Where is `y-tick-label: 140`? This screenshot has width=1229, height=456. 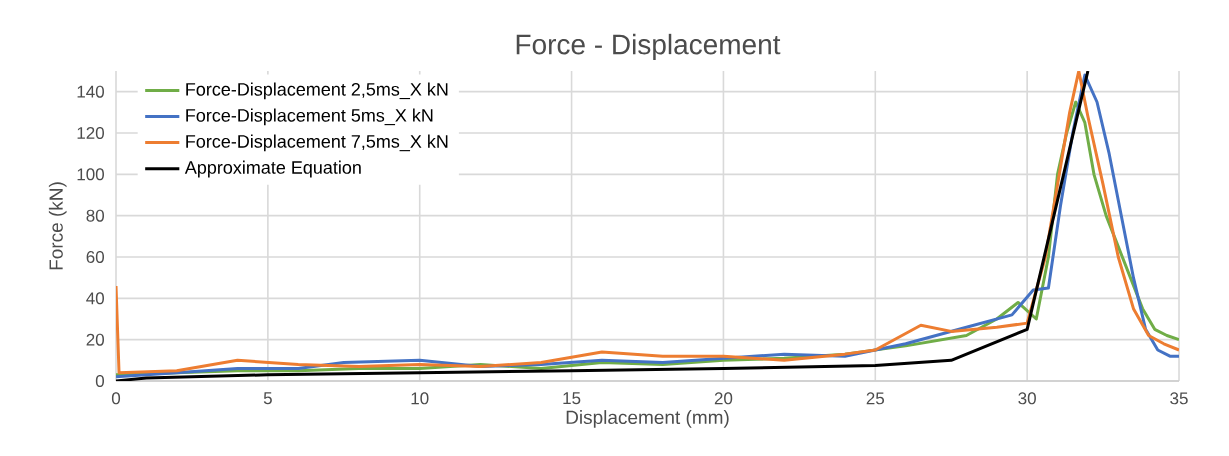
y-tick-label: 140 is located at coordinates (90, 91).